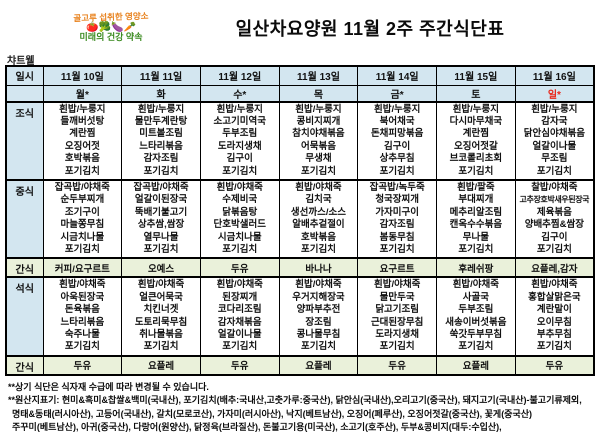 This screenshot has width=600, height=435. I want to click on snack-cell-4-5: 요플레, so click(476, 365).